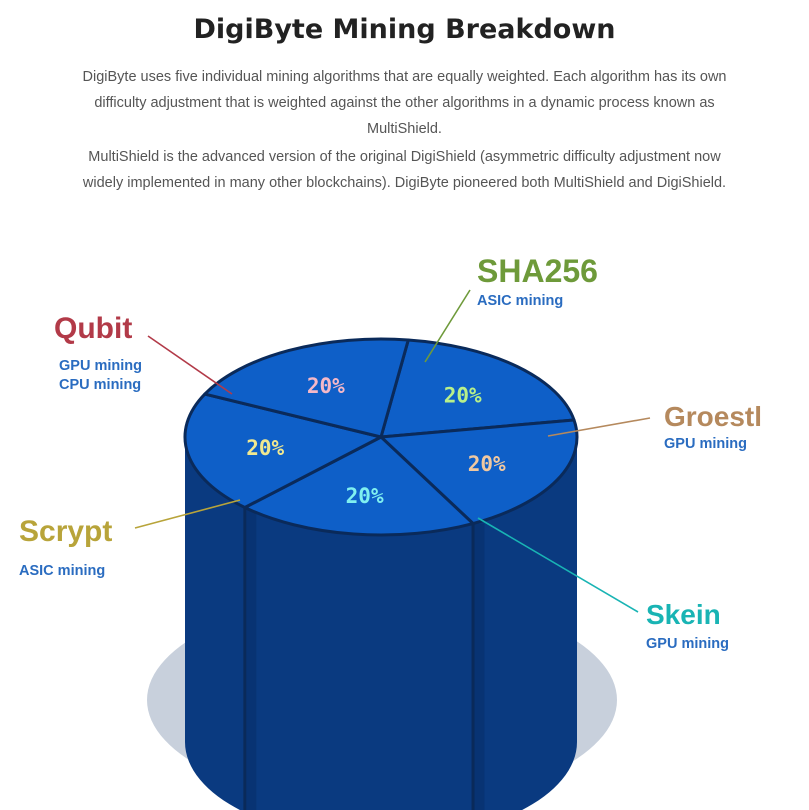 The image size is (809, 810). What do you see at coordinates (306, 388) in the screenshot?
I see `pie-slice-qubit` at bounding box center [306, 388].